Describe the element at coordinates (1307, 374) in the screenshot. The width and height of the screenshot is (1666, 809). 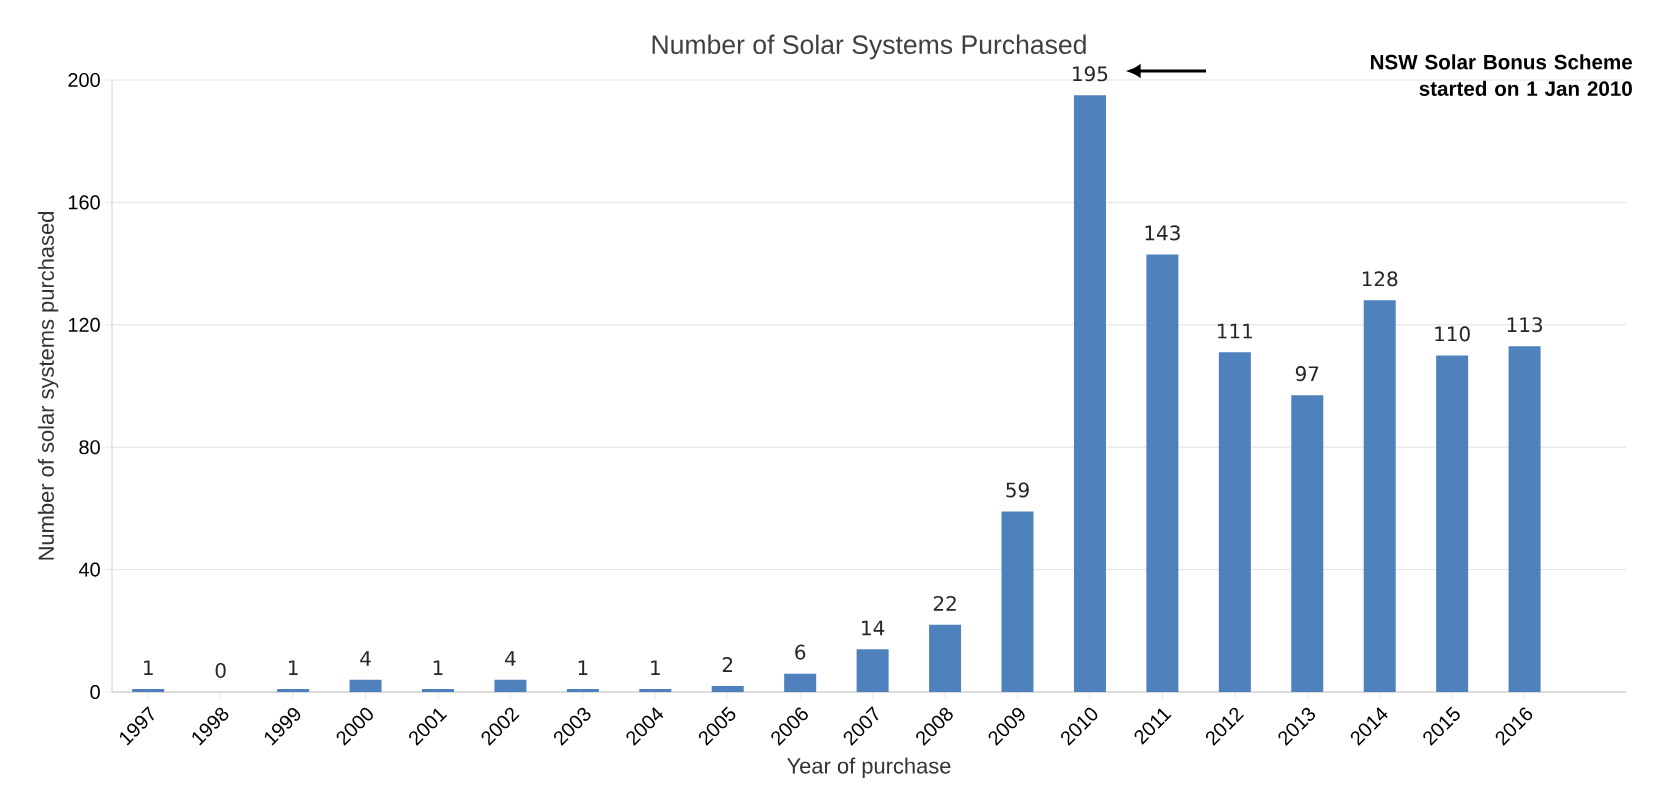
I see `data-label: 97` at that location.